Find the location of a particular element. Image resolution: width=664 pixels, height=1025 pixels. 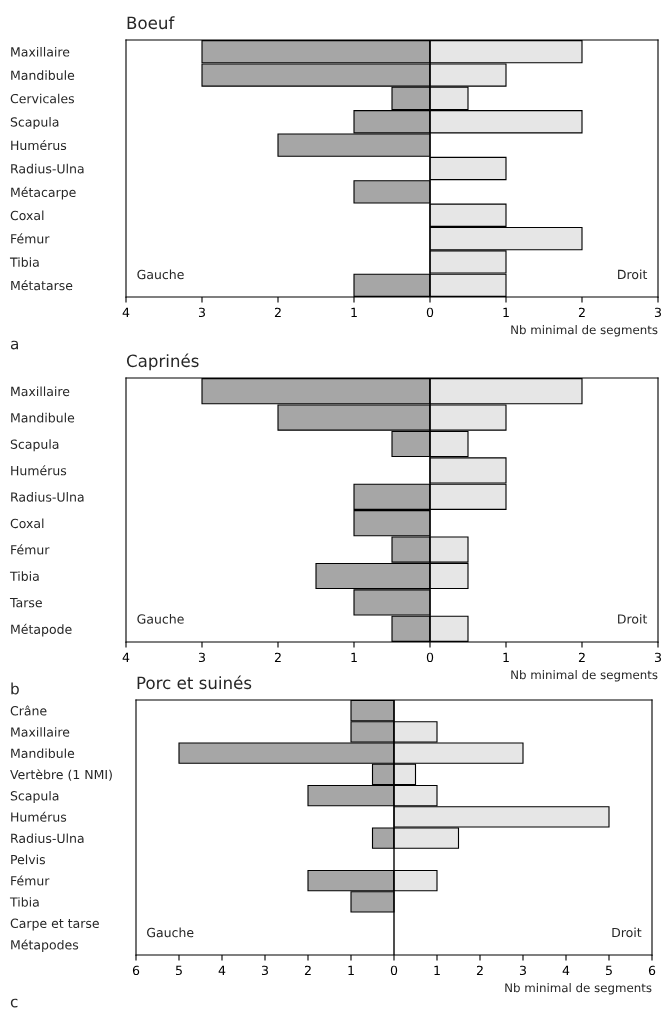

chart-title: Boeuf is located at coordinates (151, 23).